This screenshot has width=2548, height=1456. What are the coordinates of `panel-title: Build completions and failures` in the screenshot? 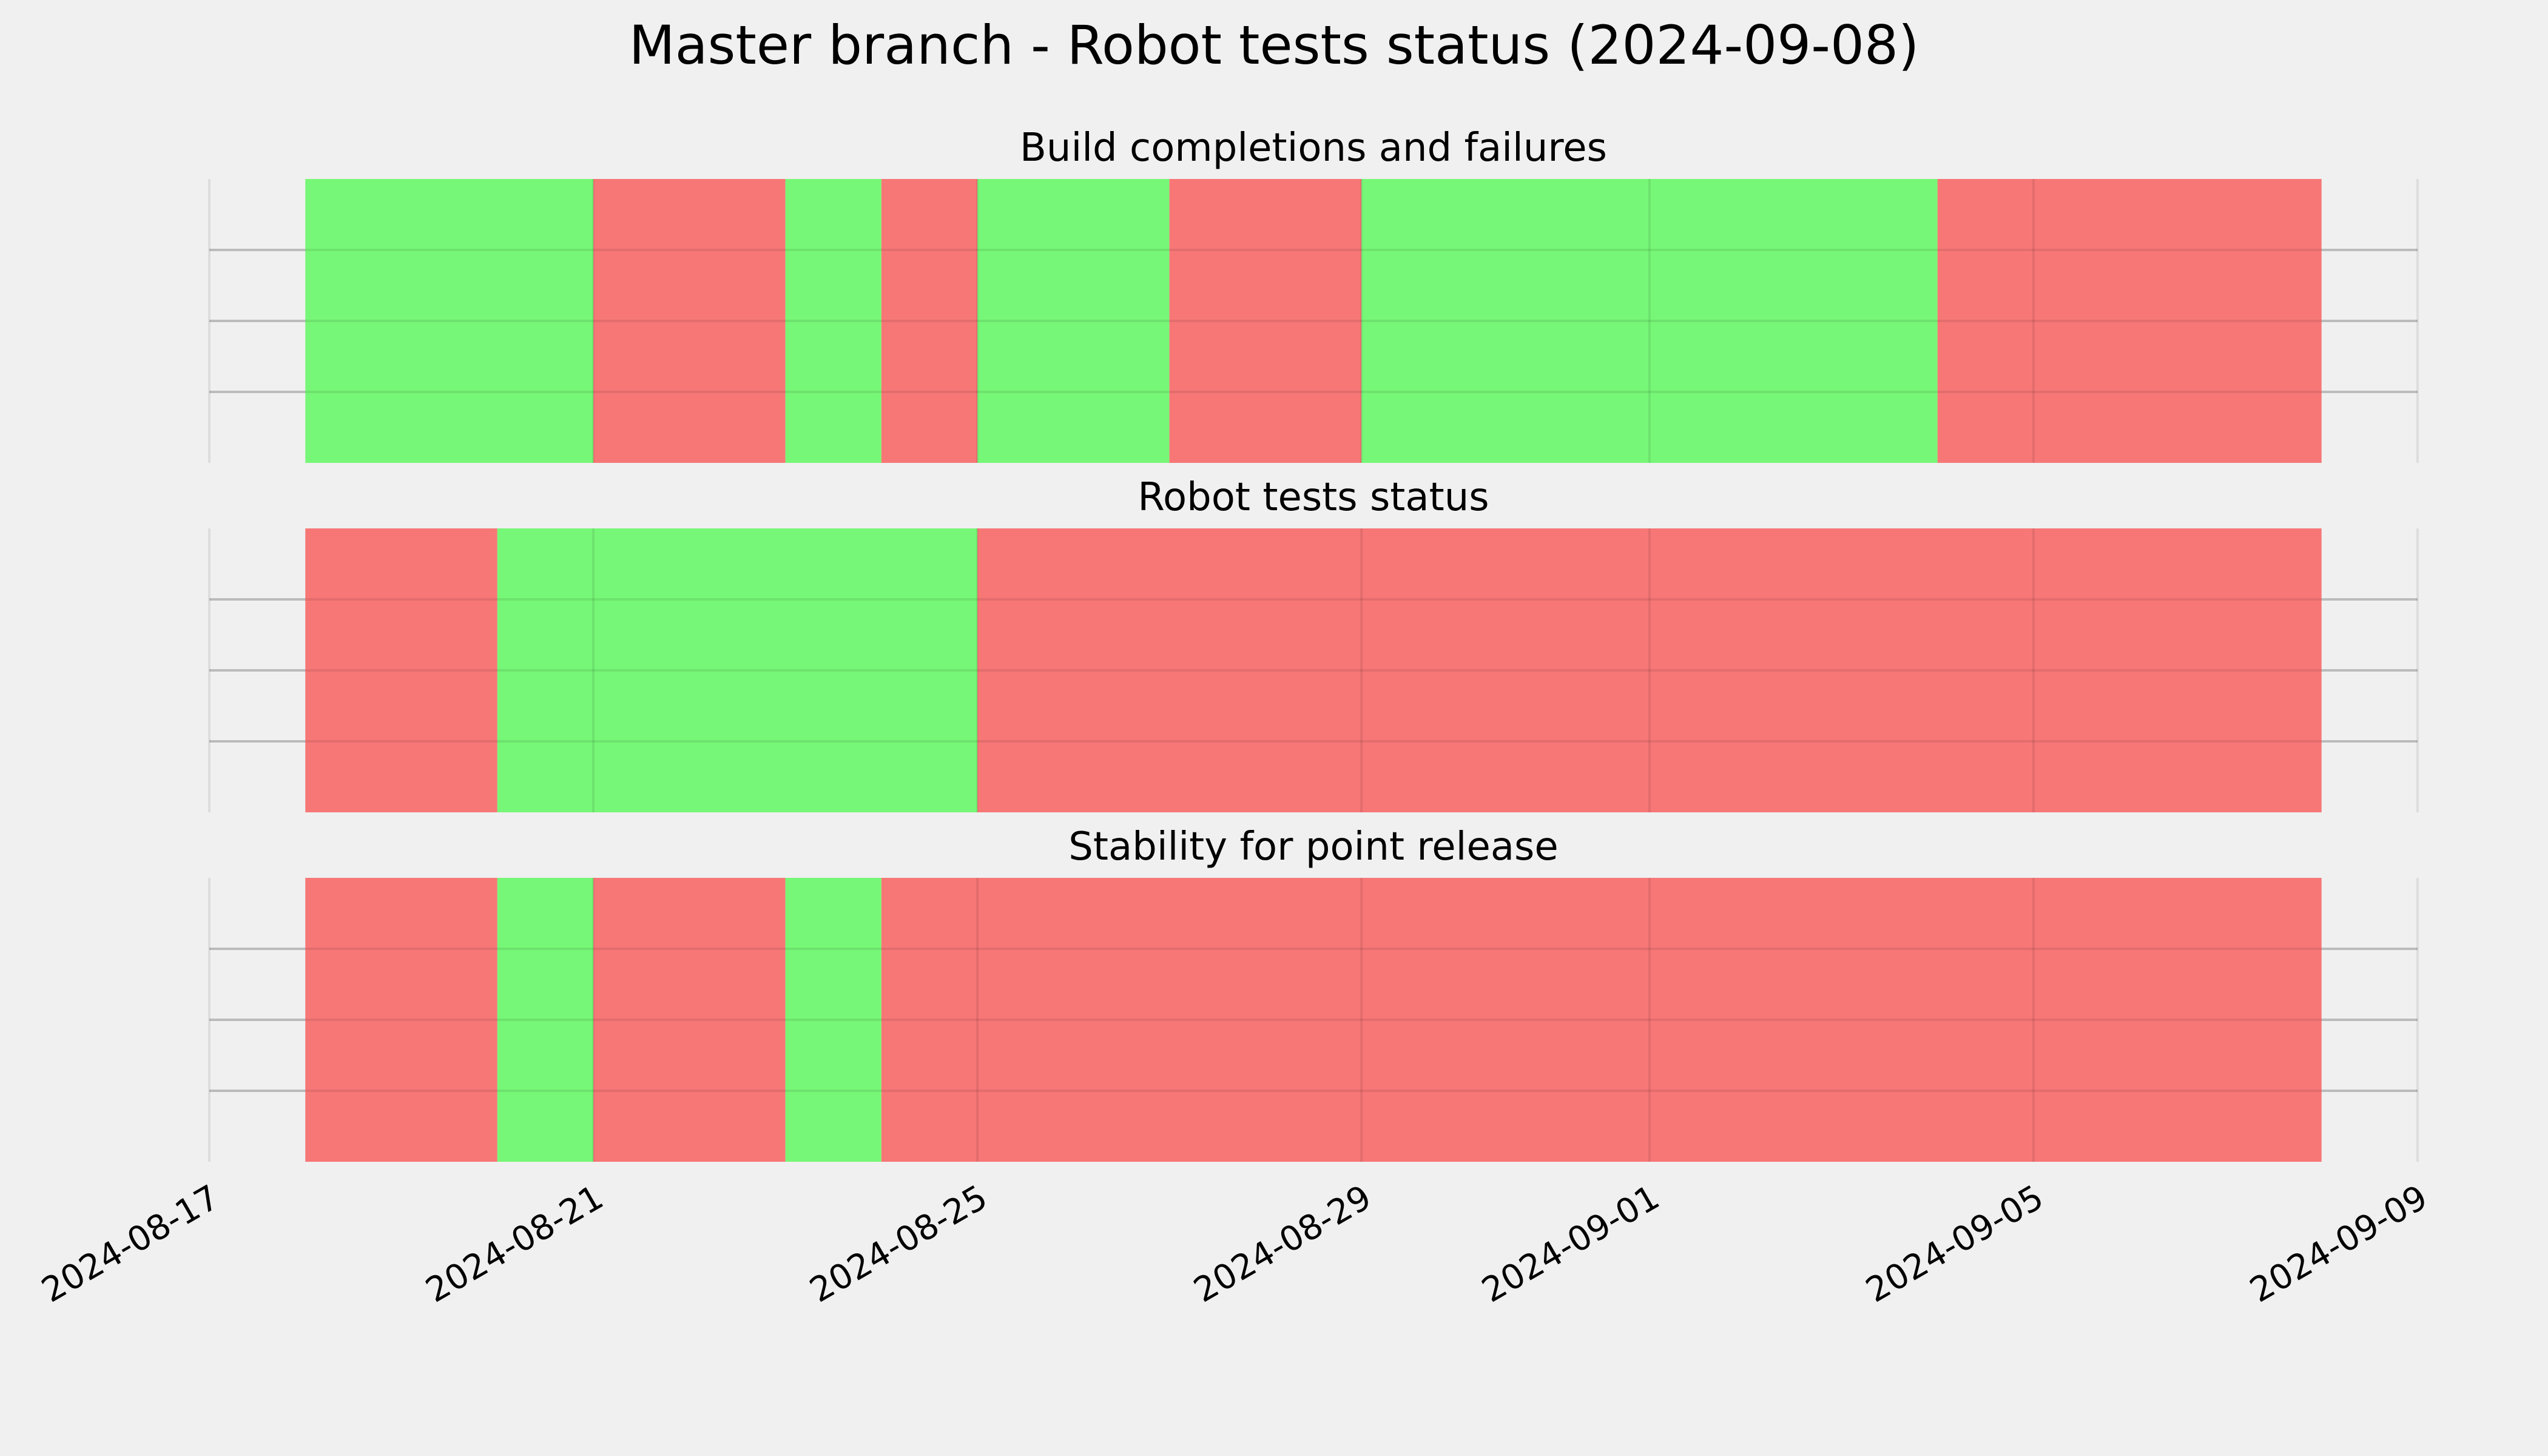 It's located at (1313, 148).